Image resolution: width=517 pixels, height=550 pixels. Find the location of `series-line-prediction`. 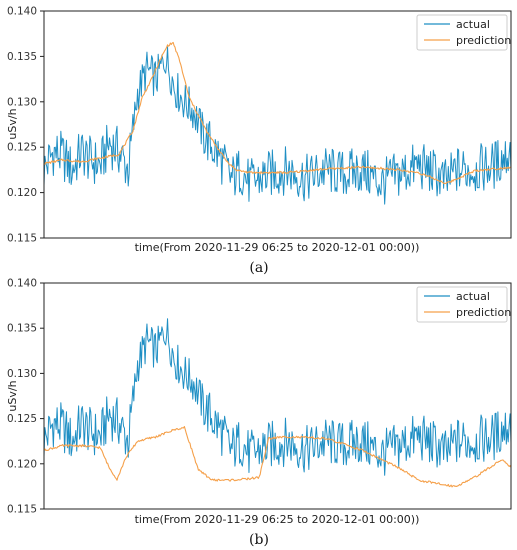

series-line-prediction is located at coordinates (277, 456).